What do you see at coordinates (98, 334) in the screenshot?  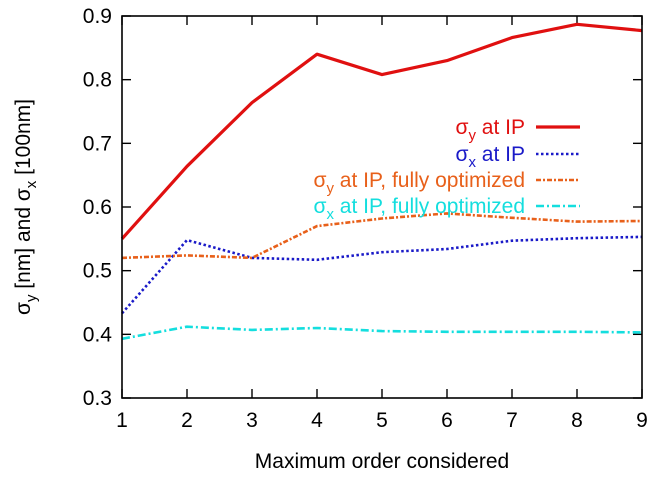 I see `y-tick-label-1: 0.4` at bounding box center [98, 334].